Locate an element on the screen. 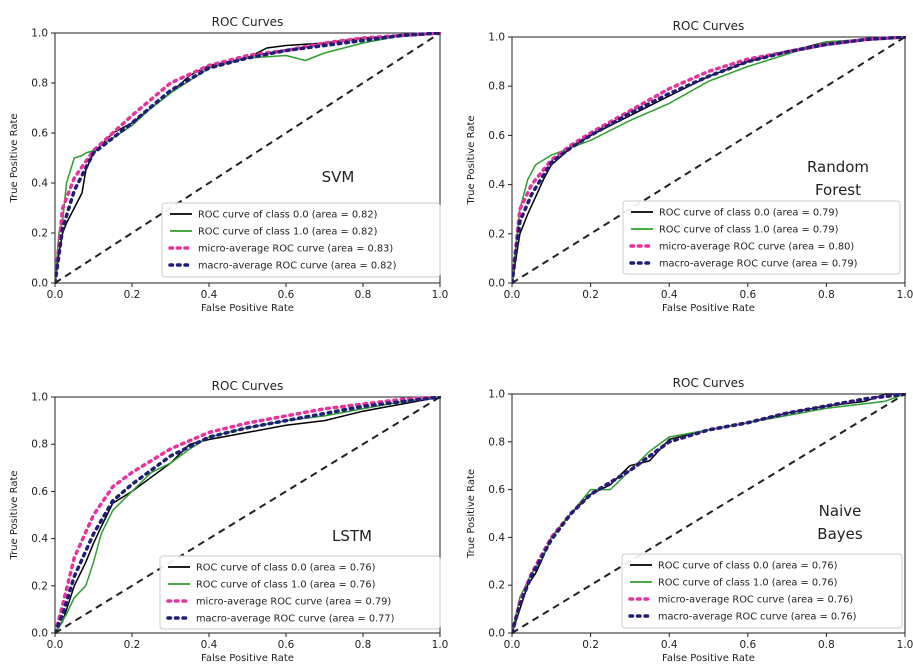  model-annotation: Bayes is located at coordinates (840, 534).